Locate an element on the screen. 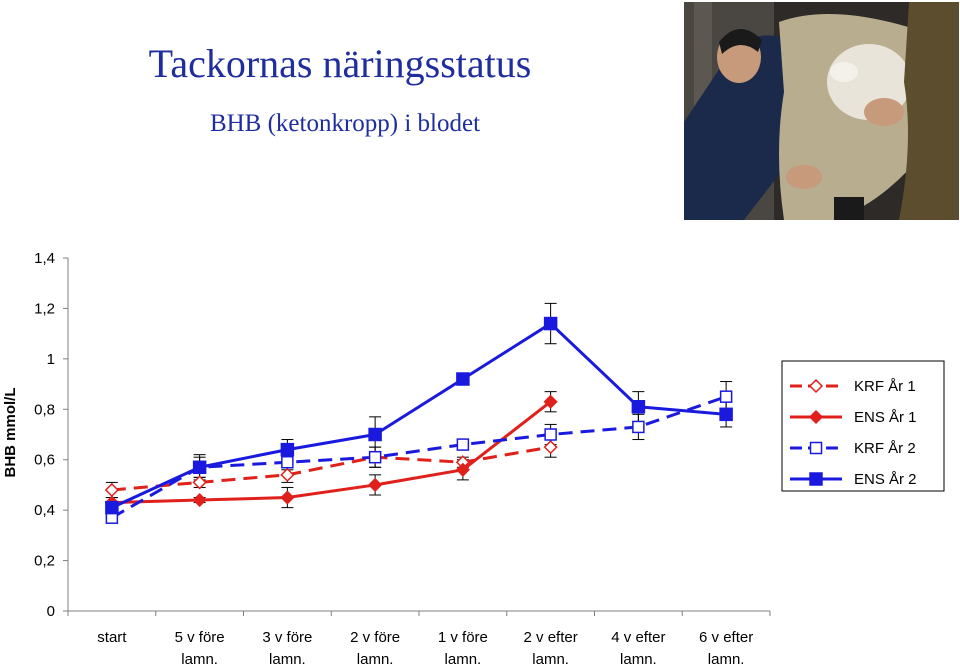  y-tick-label: 0,6 is located at coordinates (44, 460).